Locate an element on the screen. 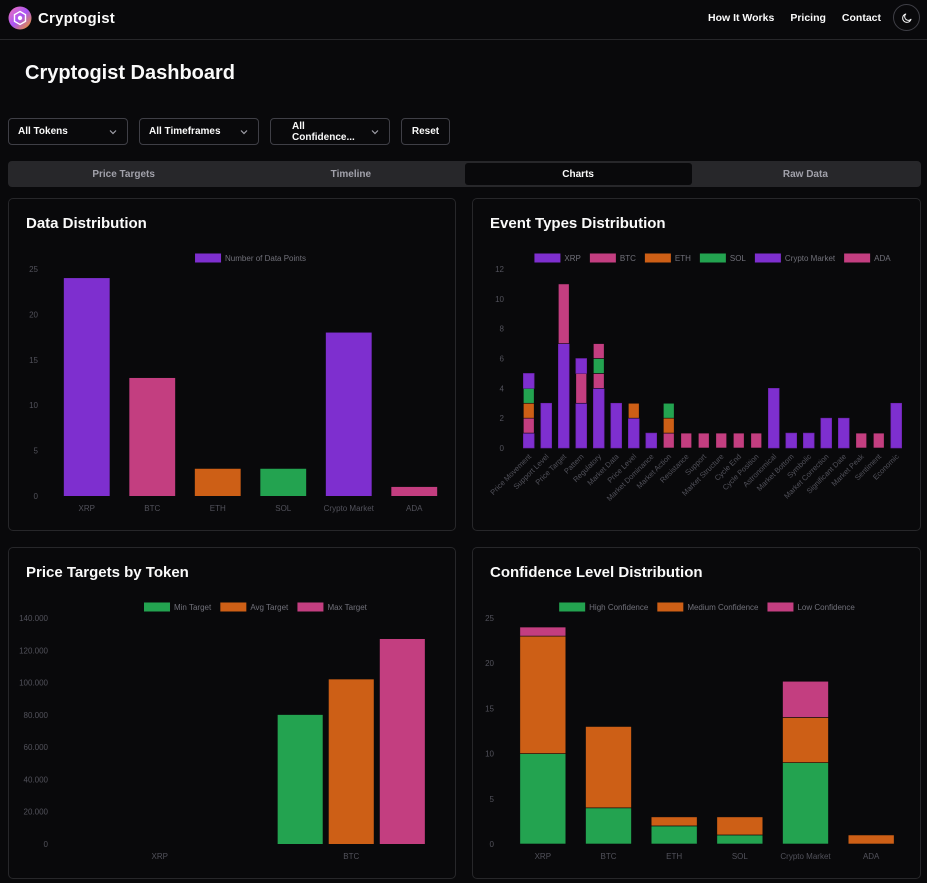 The width and height of the screenshot is (927, 883). bar-btc-market-structure is located at coordinates (721, 440).